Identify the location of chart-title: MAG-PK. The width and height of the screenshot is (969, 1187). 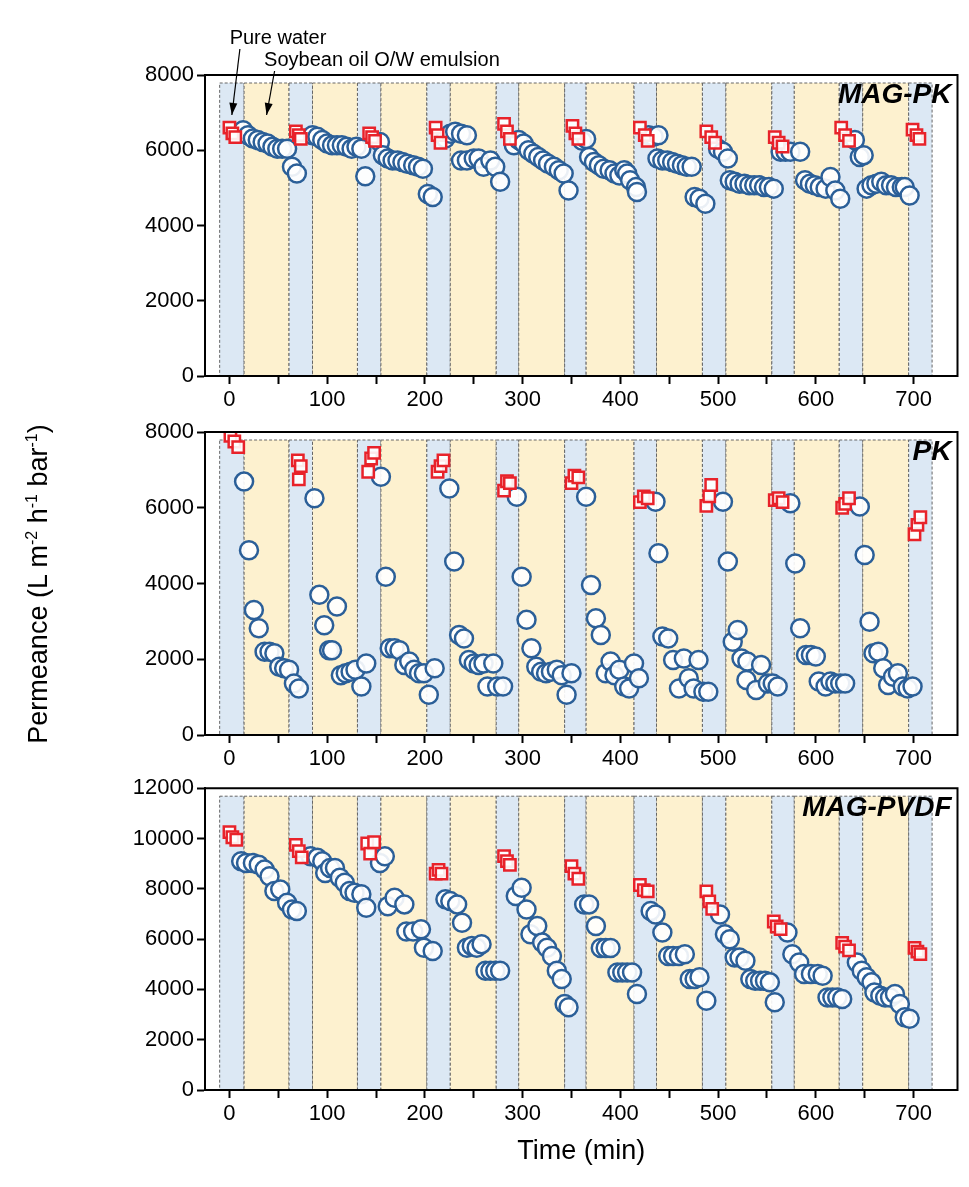
(895, 93).